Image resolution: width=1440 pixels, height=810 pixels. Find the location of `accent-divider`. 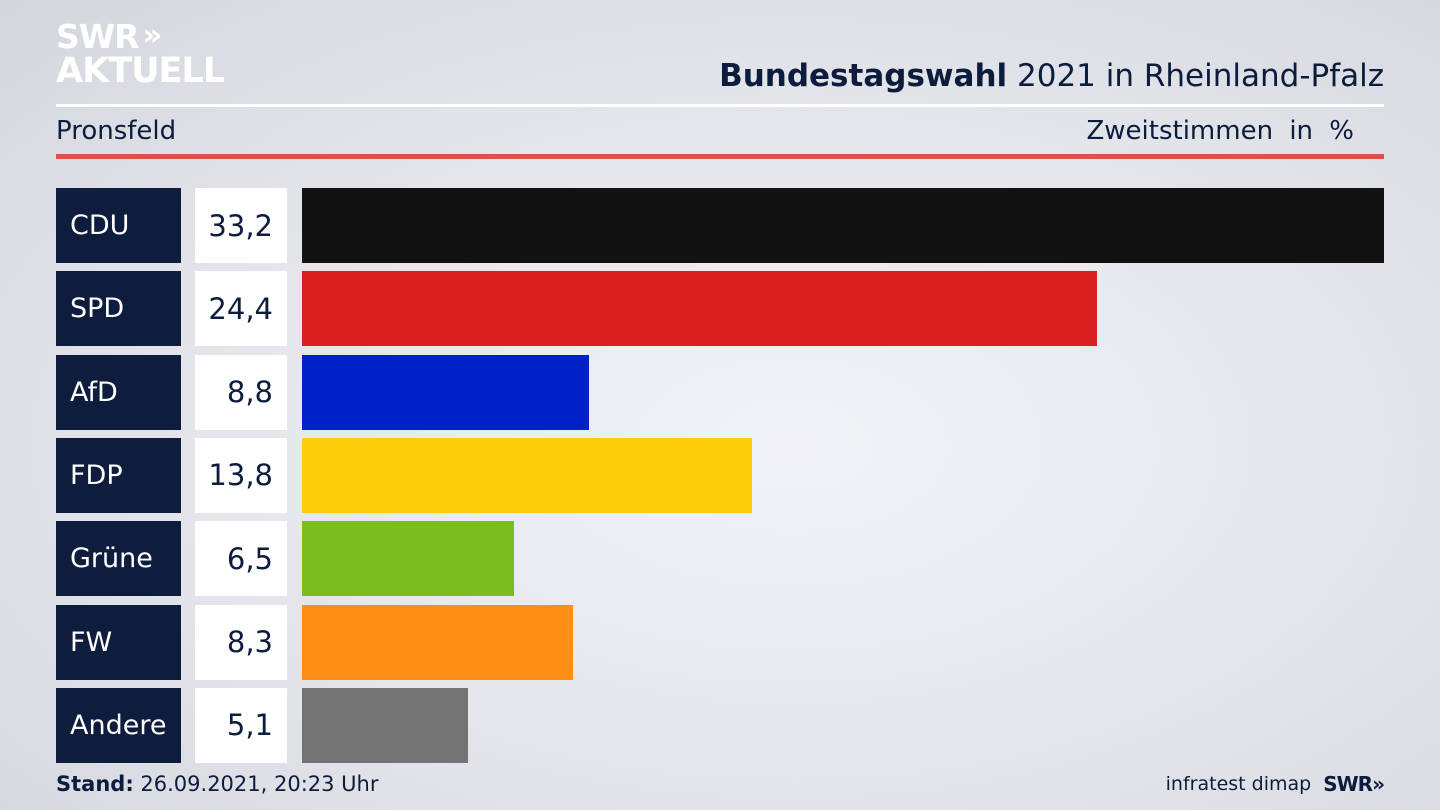

accent-divider is located at coordinates (720, 156).